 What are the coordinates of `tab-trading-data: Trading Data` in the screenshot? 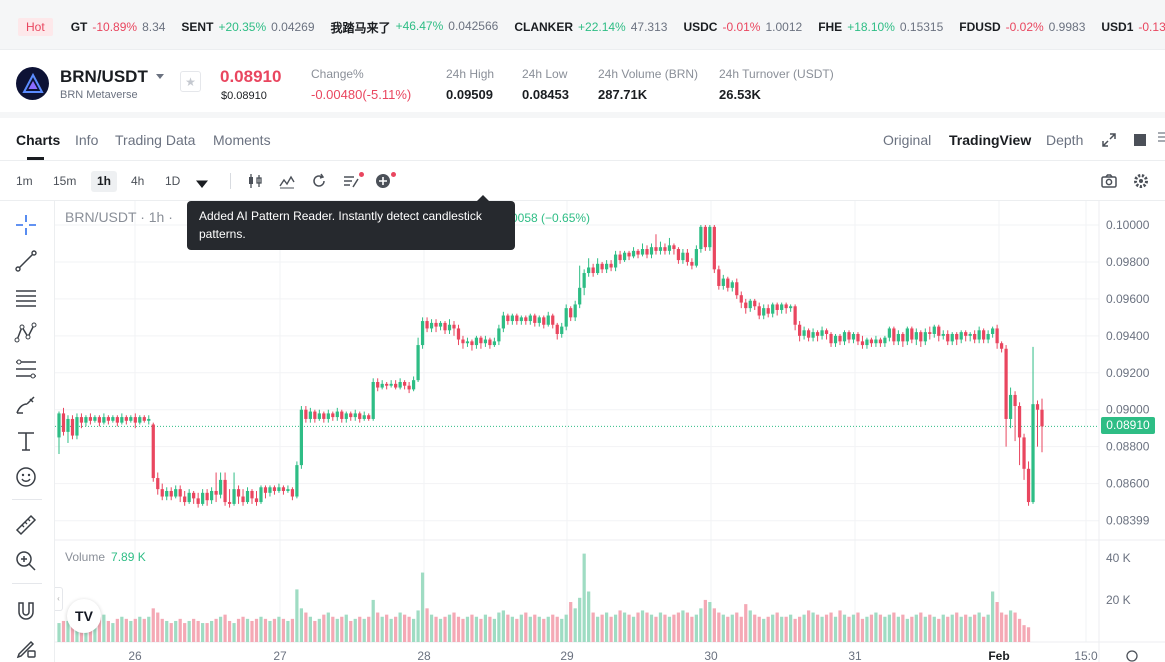 It's located at (155, 140).